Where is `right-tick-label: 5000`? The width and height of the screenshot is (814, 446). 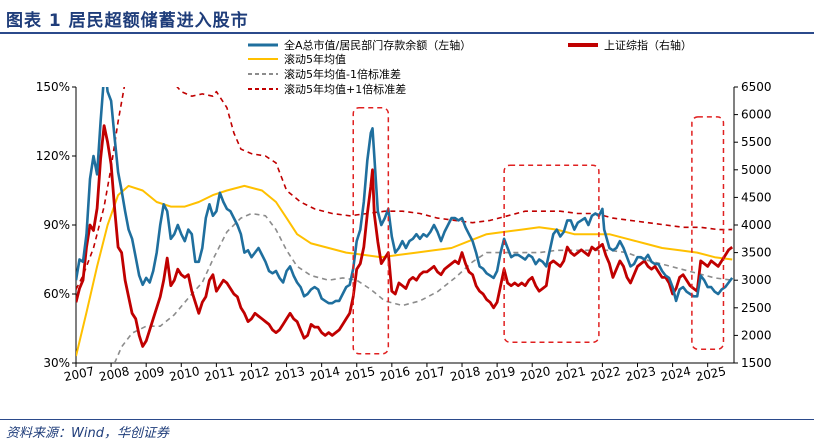 right-tick-label: 5000 is located at coordinates (756, 170).